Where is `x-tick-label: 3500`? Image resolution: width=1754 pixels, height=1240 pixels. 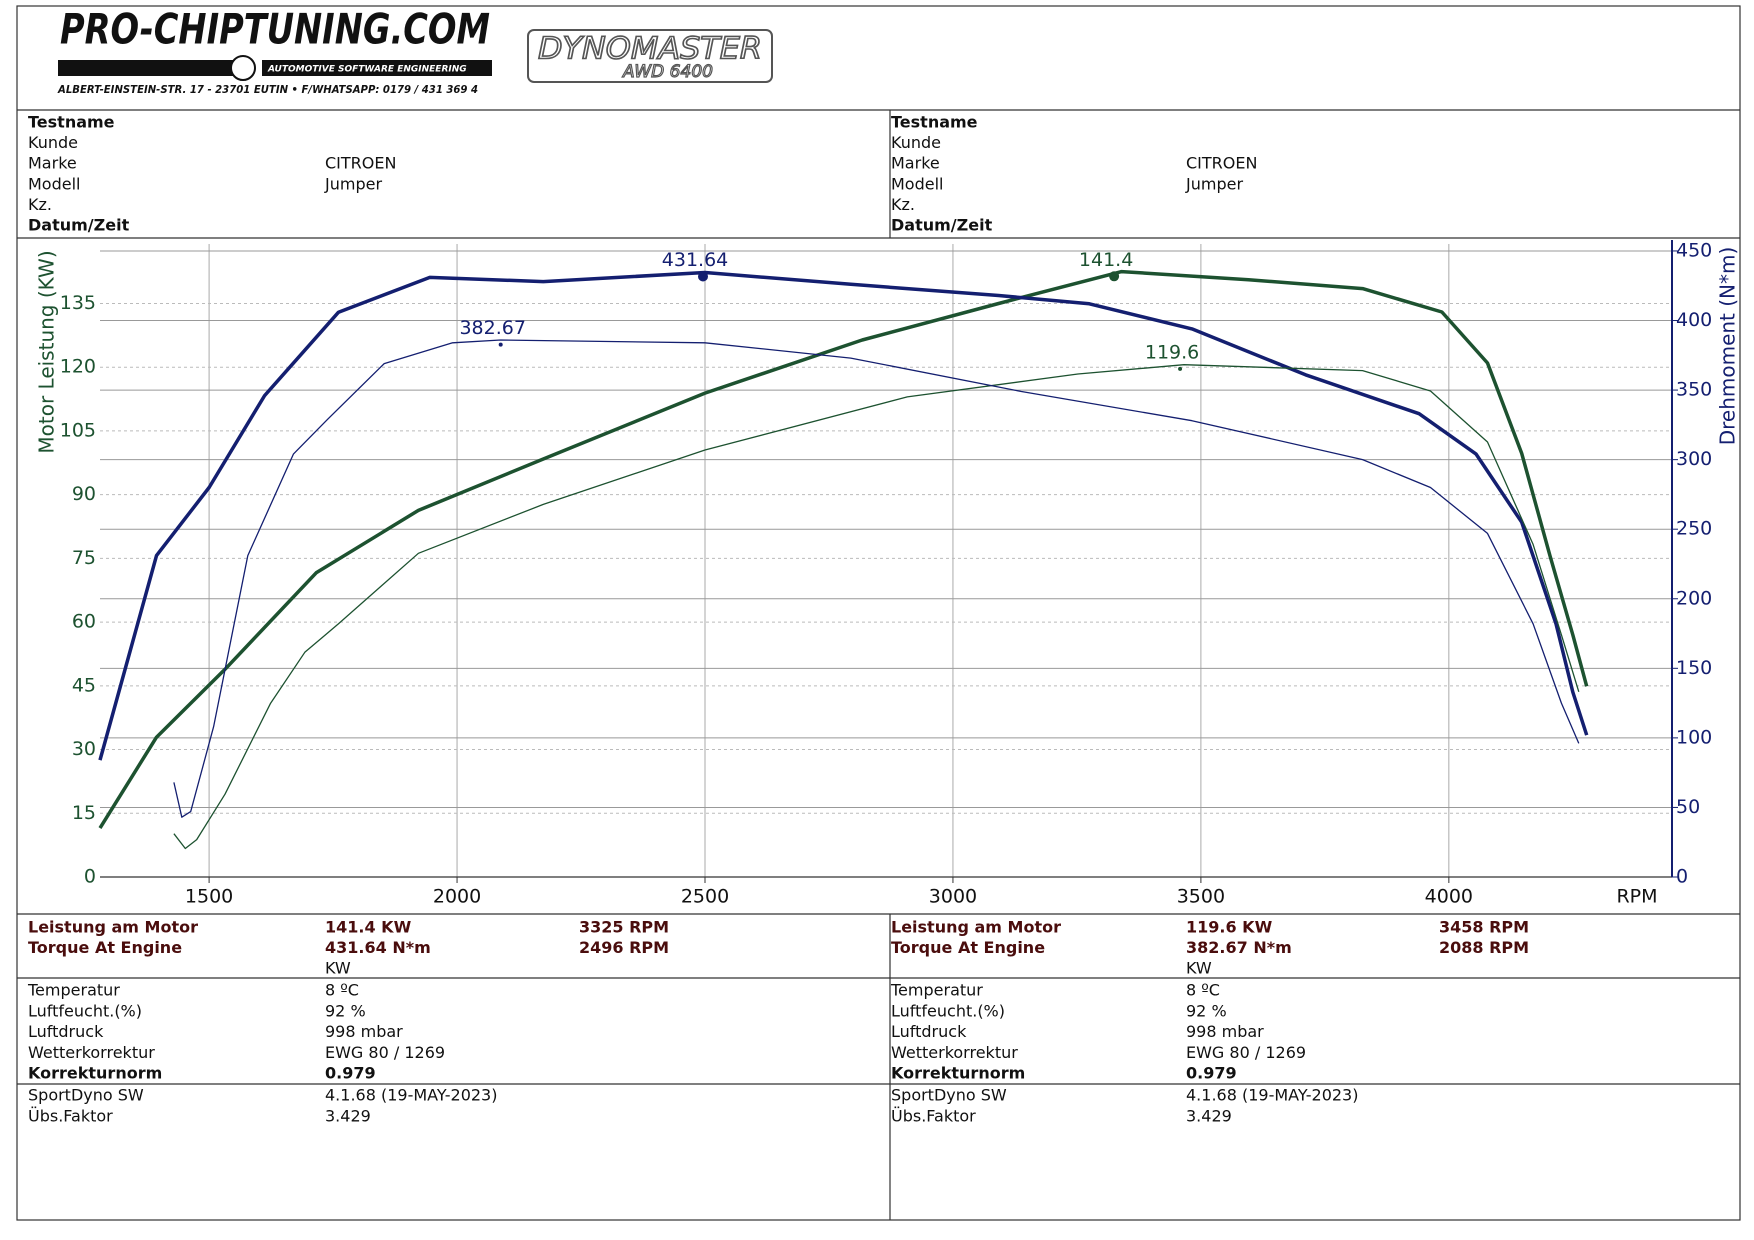
x-tick-label: 3500 is located at coordinates (1201, 897).